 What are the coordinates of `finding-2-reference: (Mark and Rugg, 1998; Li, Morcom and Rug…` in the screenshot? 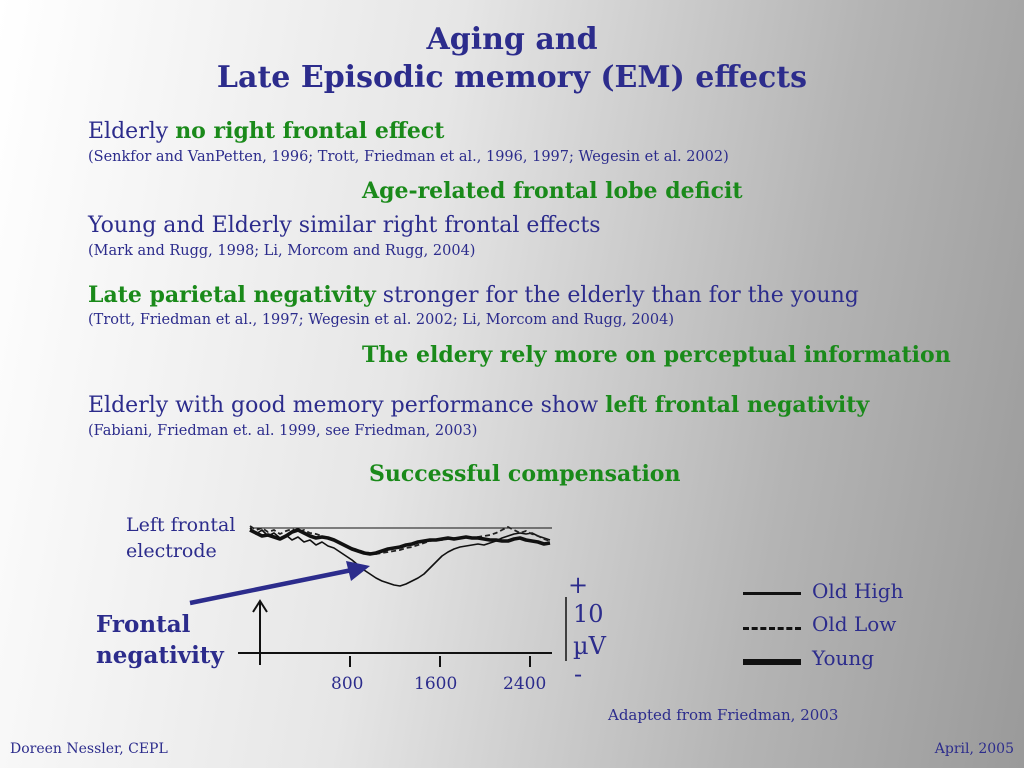 It's located at (282, 251).